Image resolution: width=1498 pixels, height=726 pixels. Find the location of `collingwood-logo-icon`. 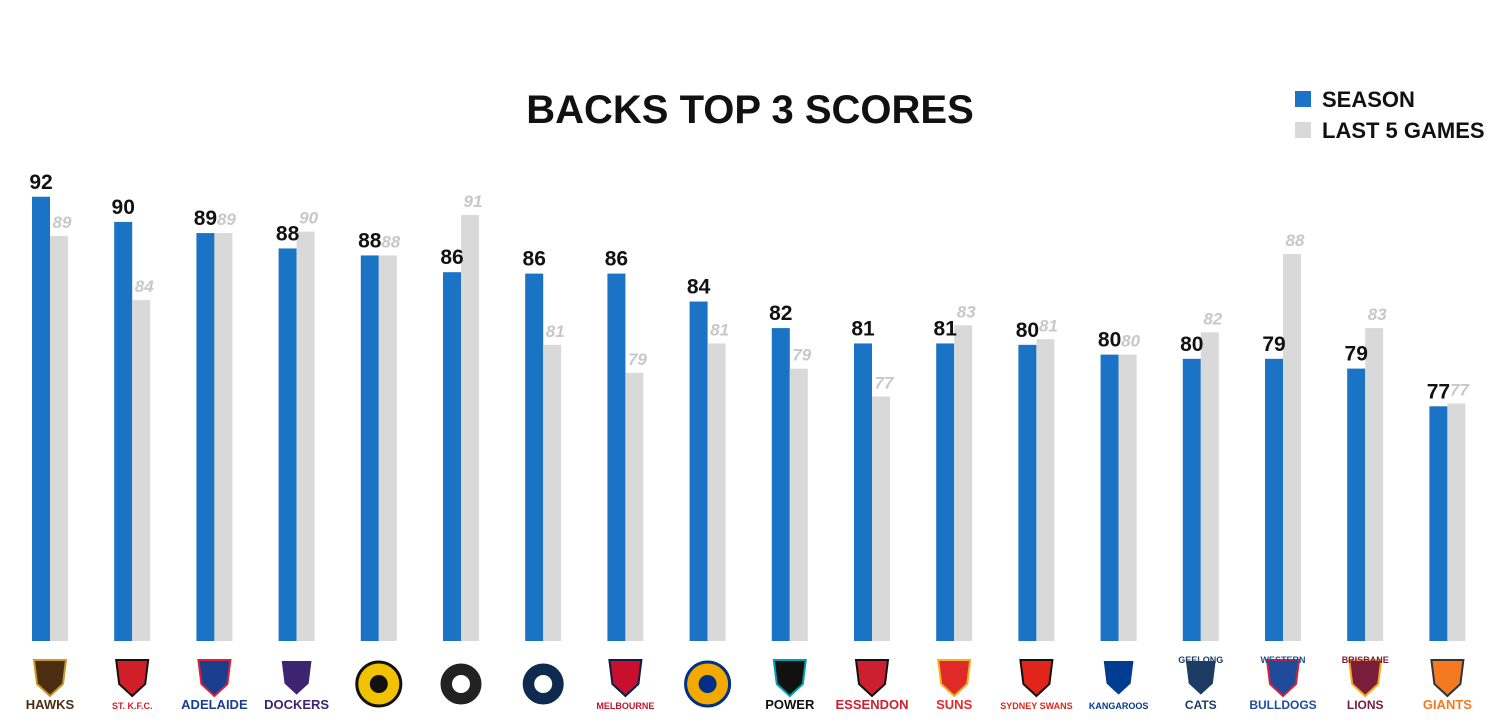

collingwood-logo-icon is located at coordinates (461, 684).